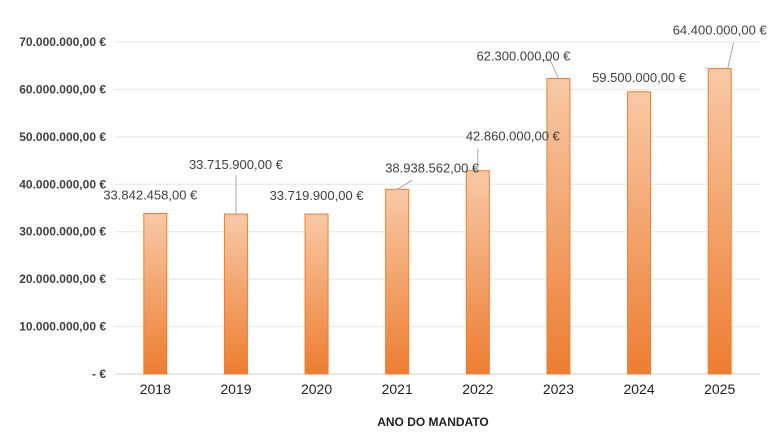 The image size is (768, 444). I want to click on y-tick-label: 70.000.000,00 €, so click(62, 42).